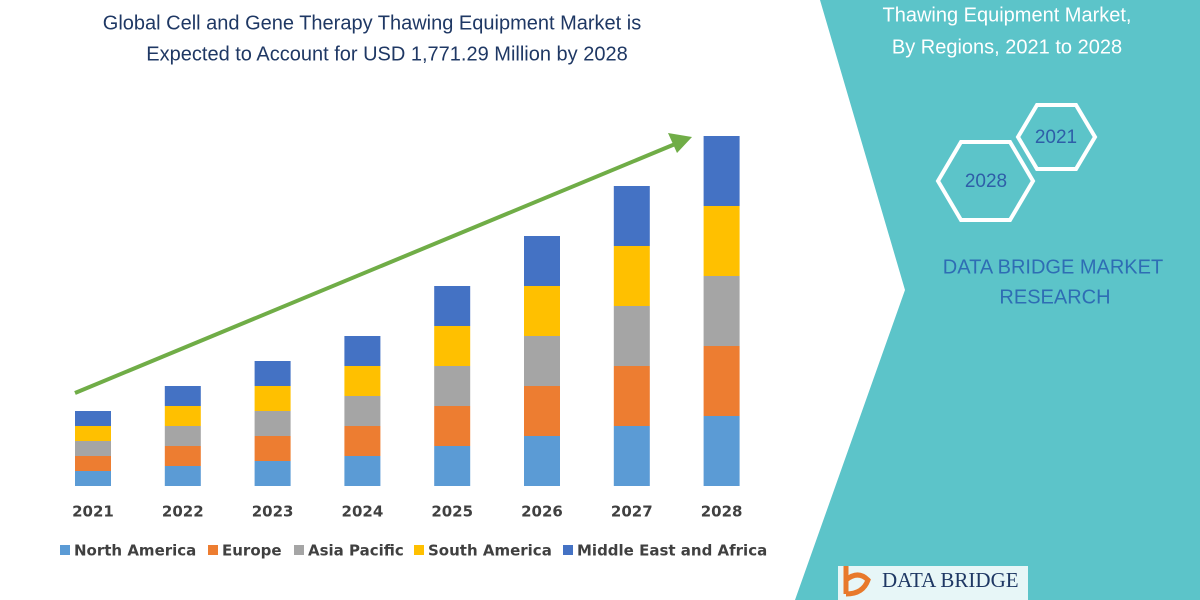 This screenshot has width=1200, height=600. Describe the element at coordinates (490, 551) in the screenshot. I see `legend-label: South America` at that location.